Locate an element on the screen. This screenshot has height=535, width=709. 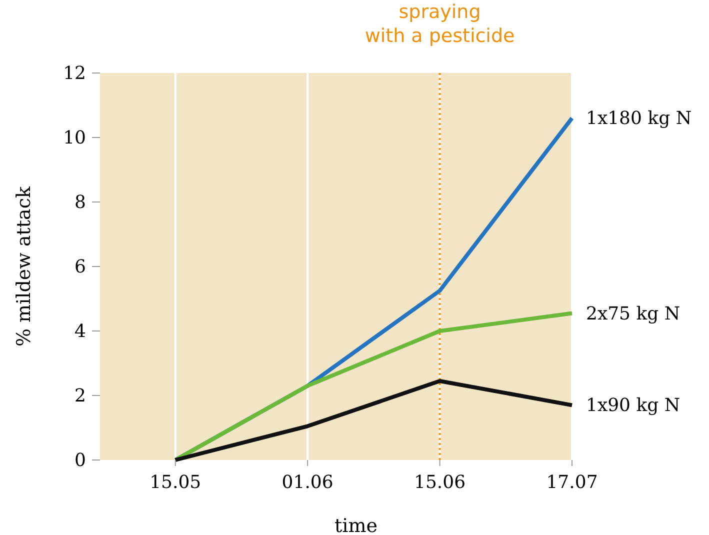
x-tick-label: 15.06 is located at coordinates (440, 482).